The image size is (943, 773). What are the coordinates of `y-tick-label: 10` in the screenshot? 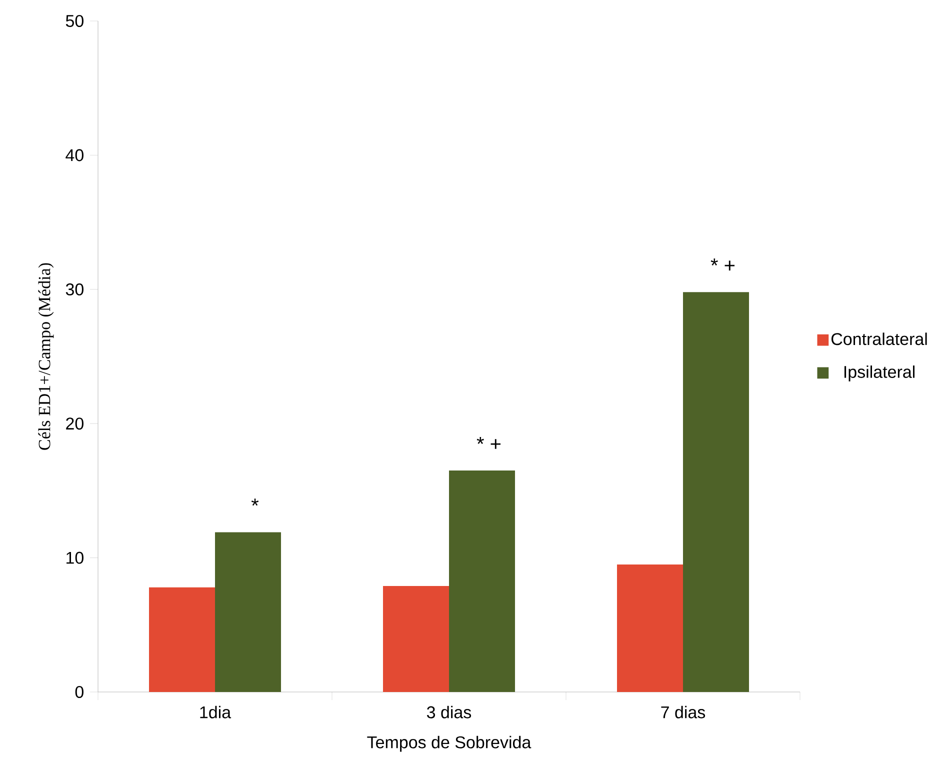 It's located at (75, 558).